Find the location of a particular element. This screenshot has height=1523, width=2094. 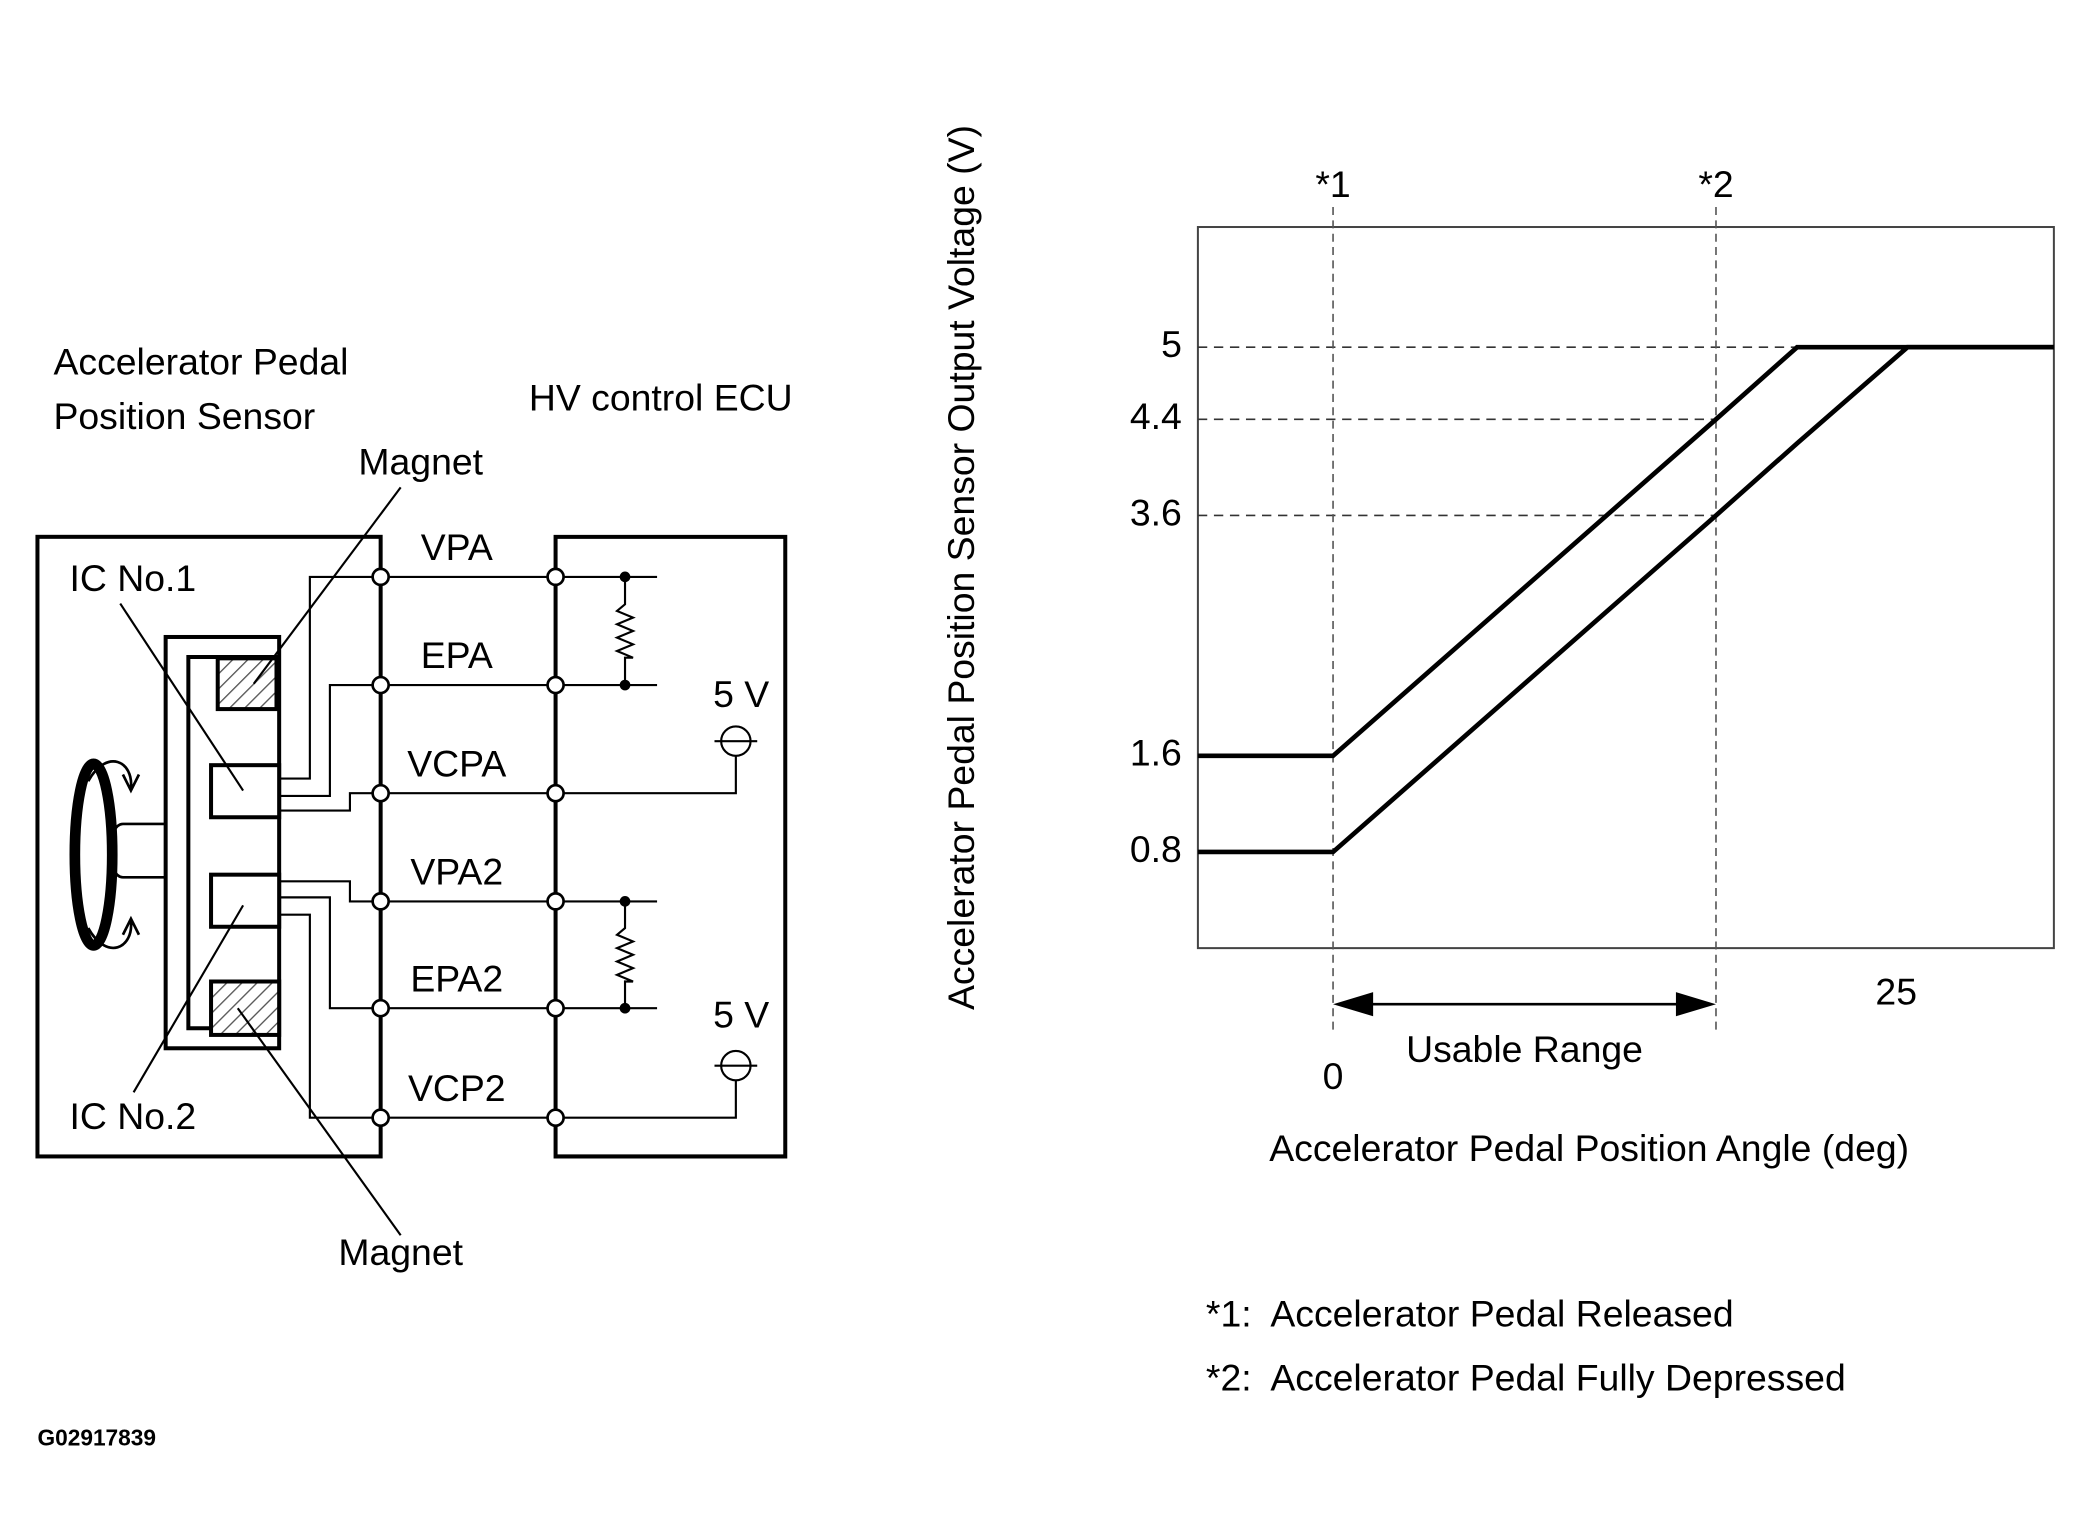

marker-label: *1 is located at coordinates (1332, 184).